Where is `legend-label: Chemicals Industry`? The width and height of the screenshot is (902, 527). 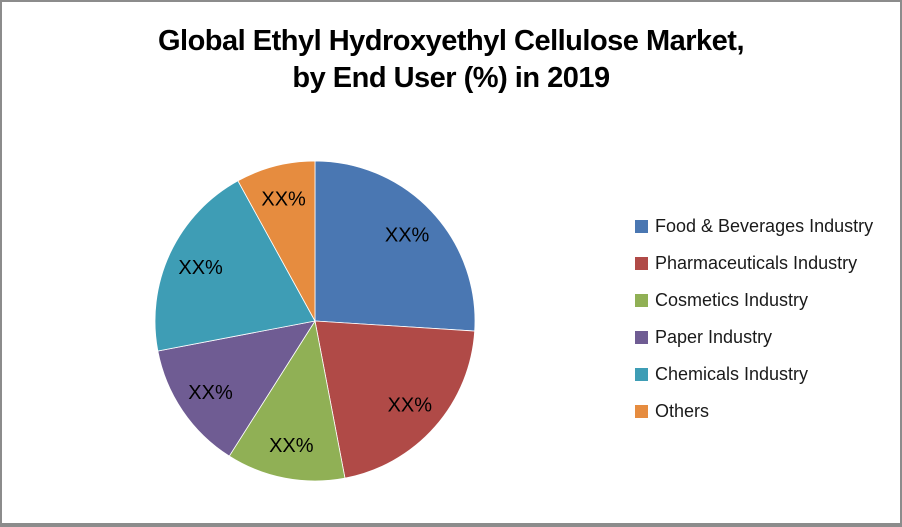 legend-label: Chemicals Industry is located at coordinates (732, 374).